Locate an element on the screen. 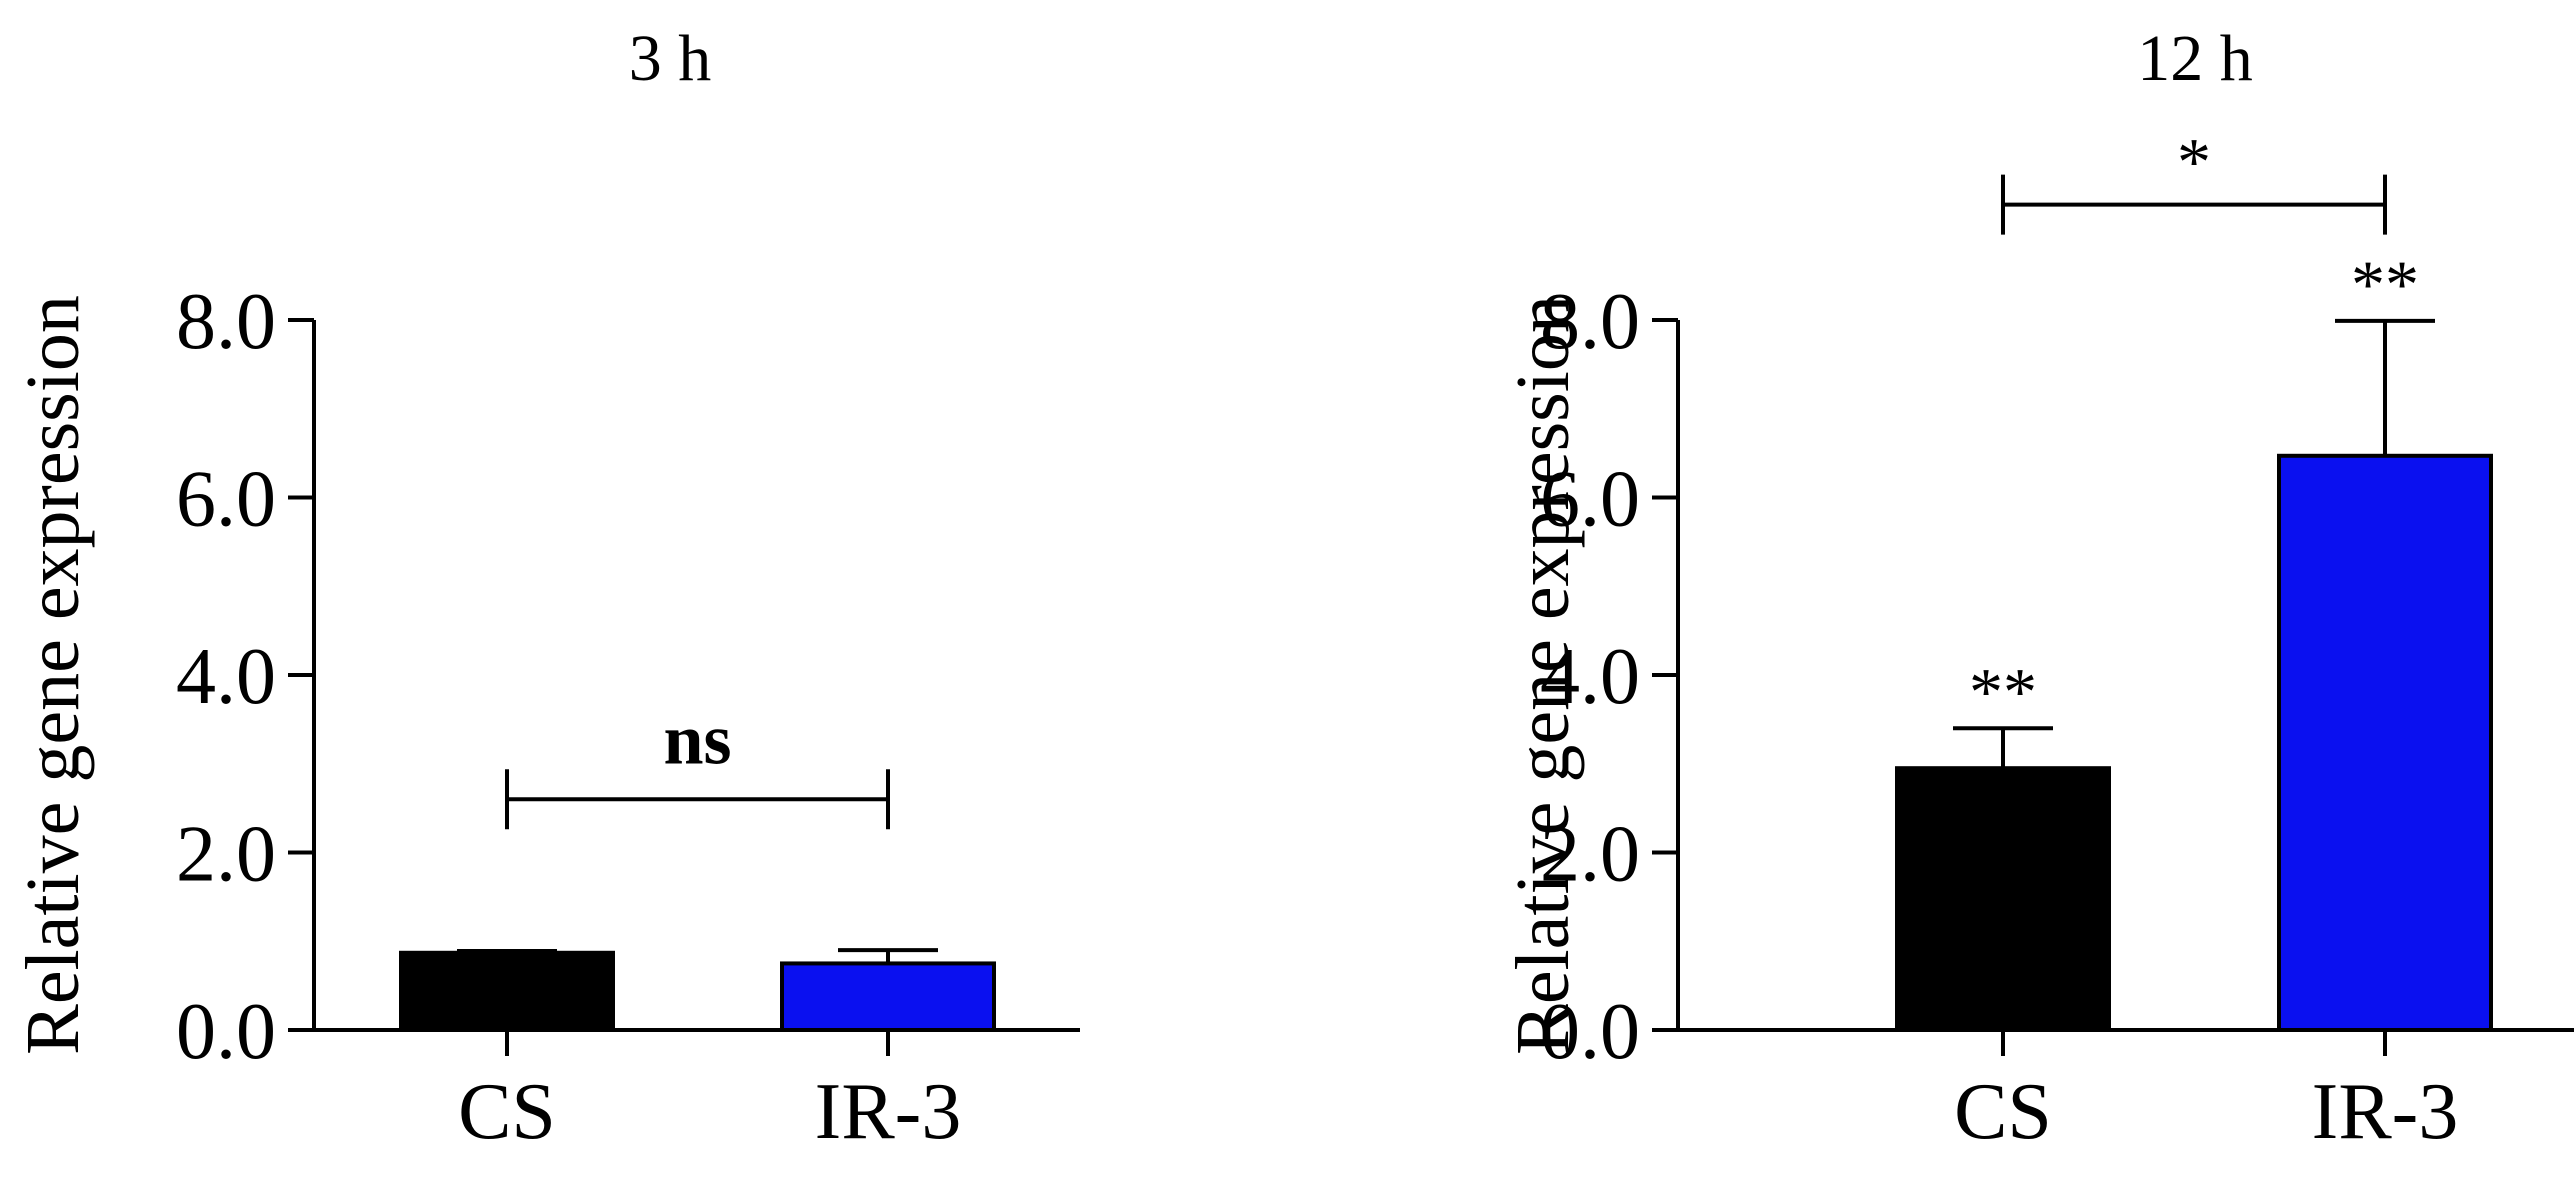 This screenshot has width=2574, height=1178. chart-title: 3 h is located at coordinates (670, 58).